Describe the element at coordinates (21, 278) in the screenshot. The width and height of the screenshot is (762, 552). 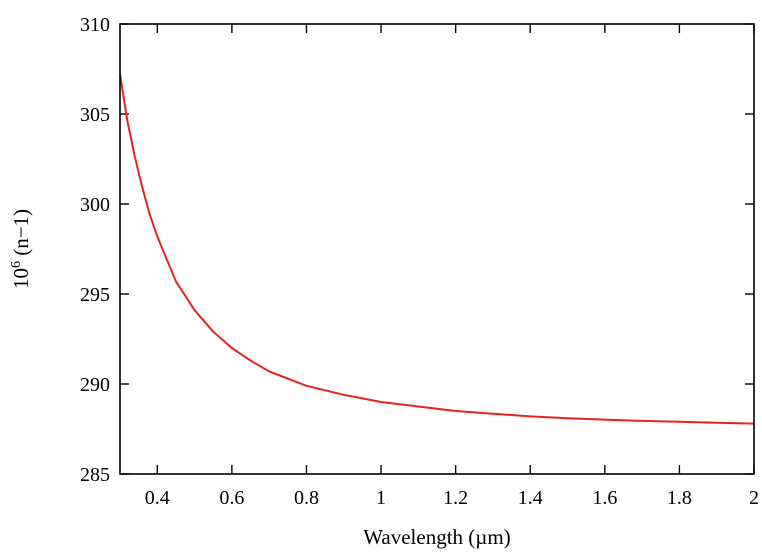
I see `y-axis-title-base: 10` at that location.